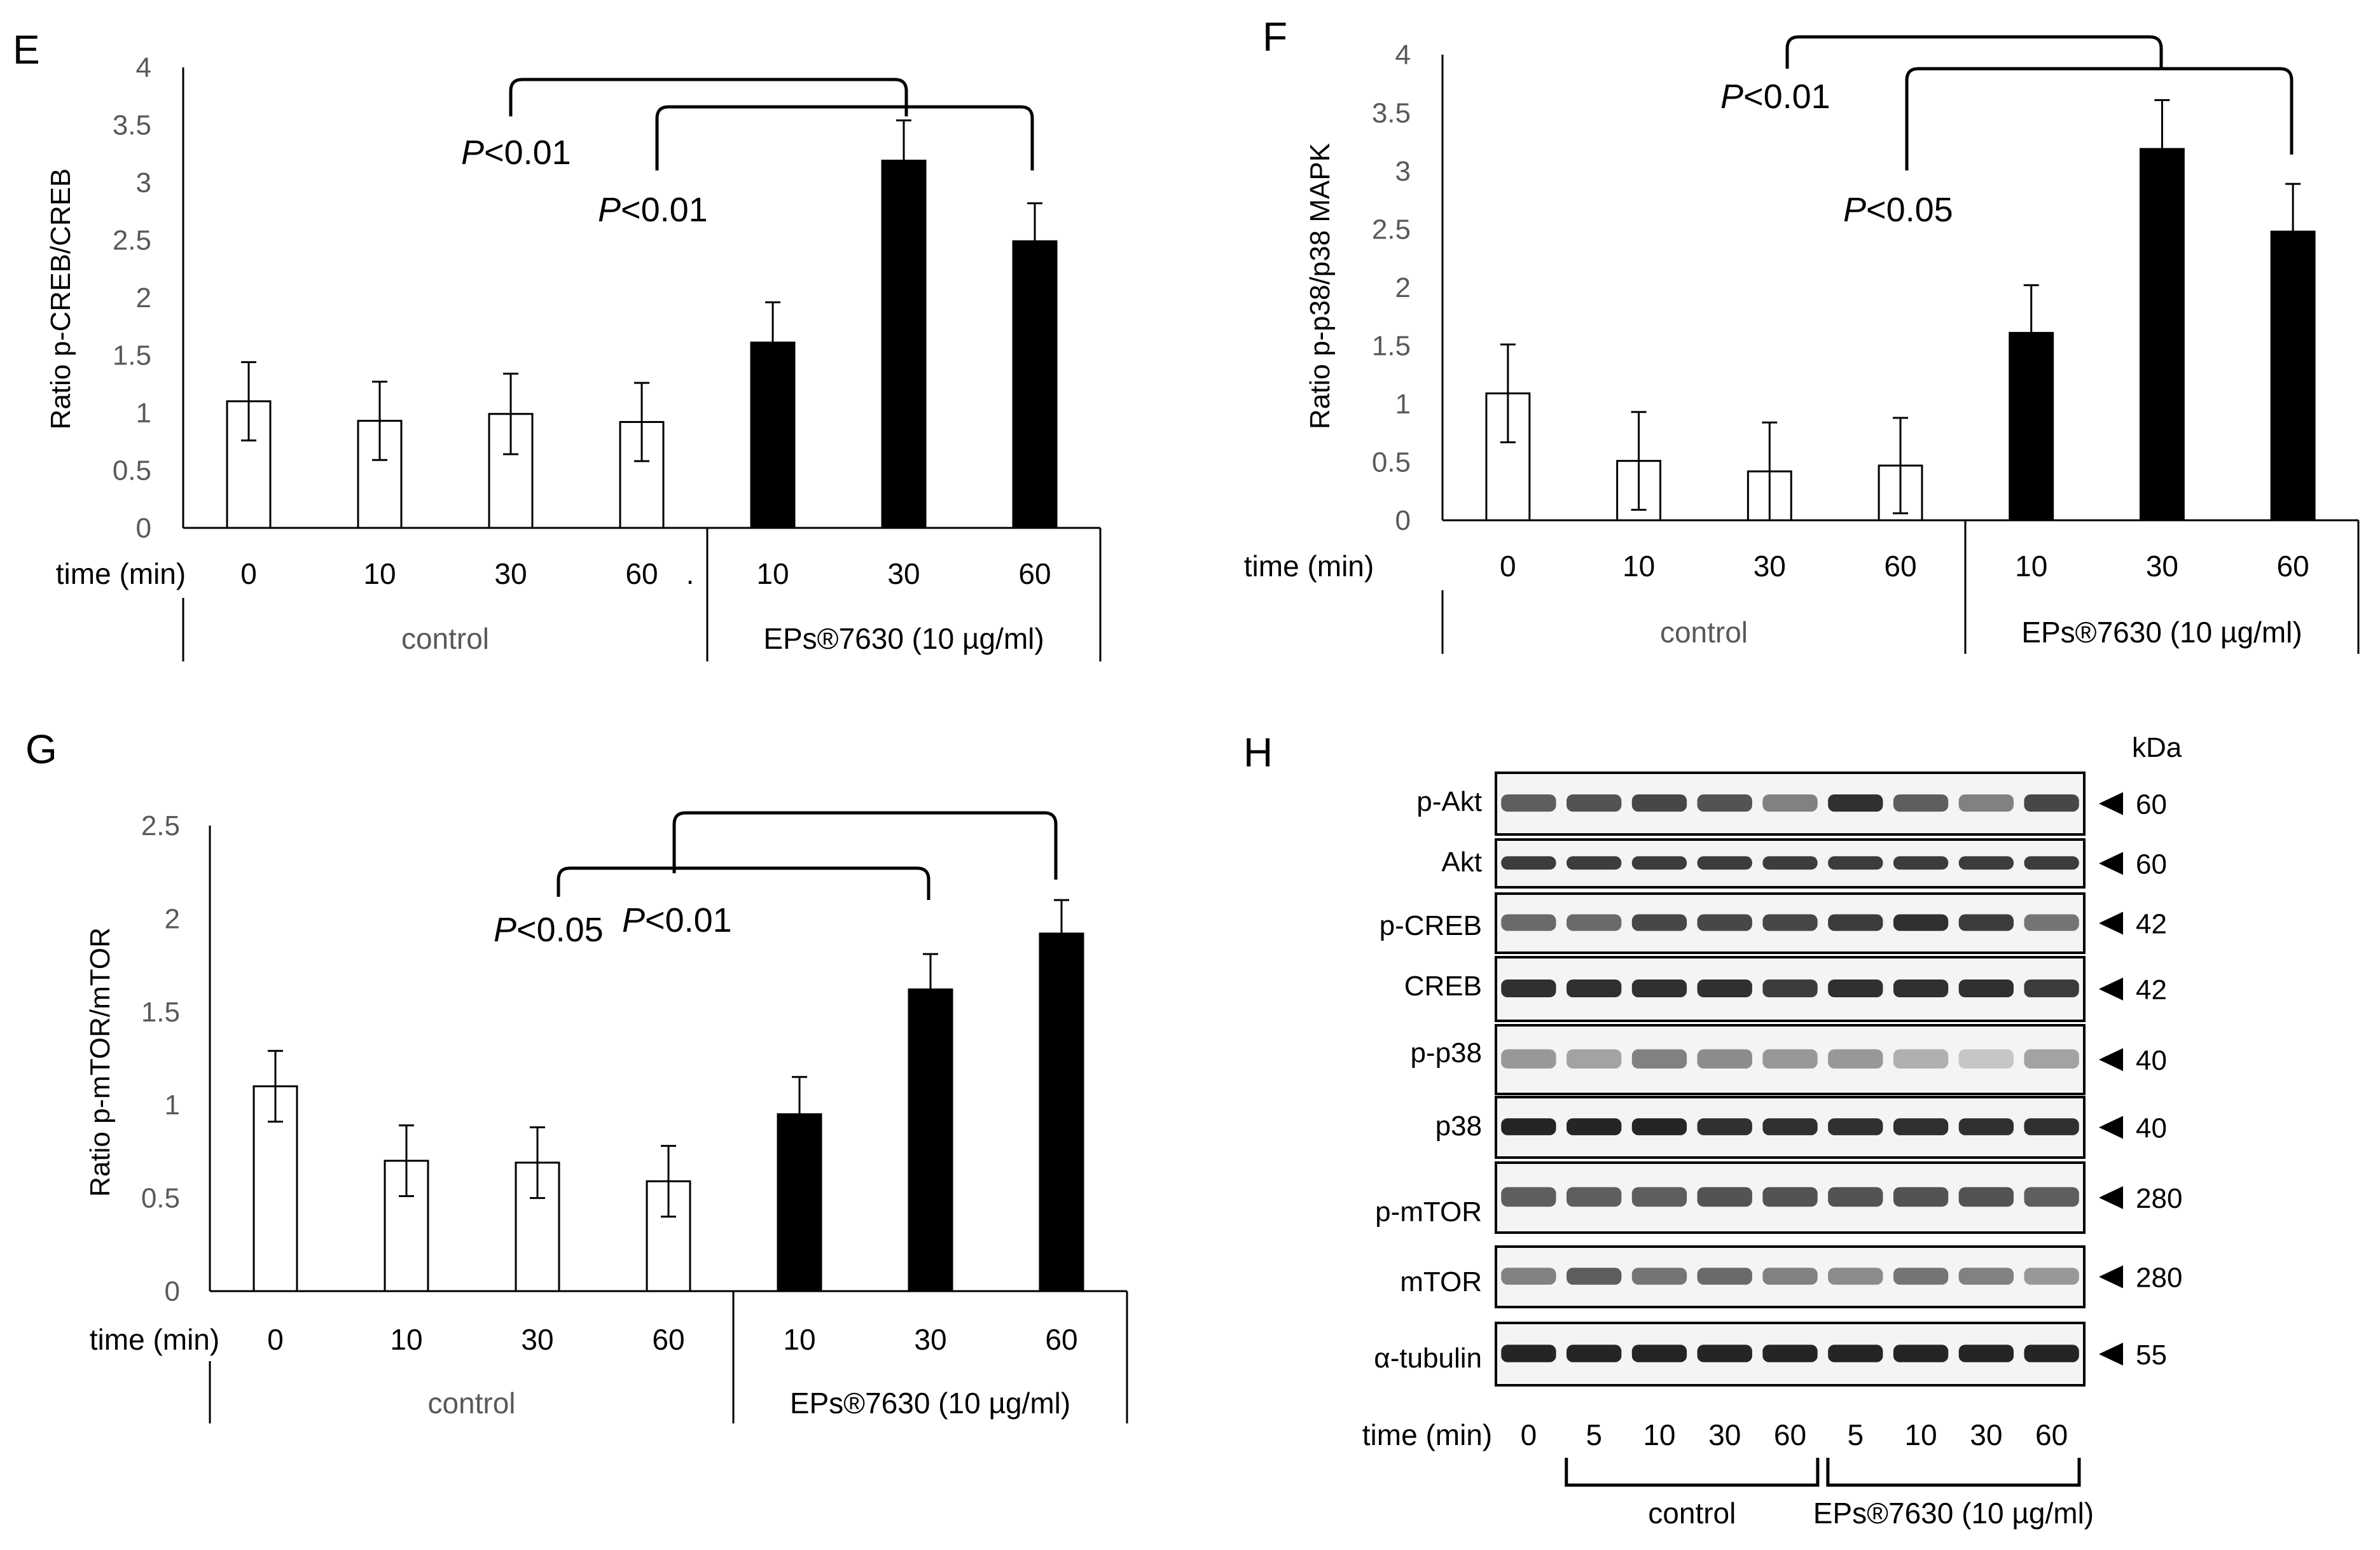 This screenshot has height=1550, width=2380. I want to click on y-tick-label: 3.5, so click(132, 125).